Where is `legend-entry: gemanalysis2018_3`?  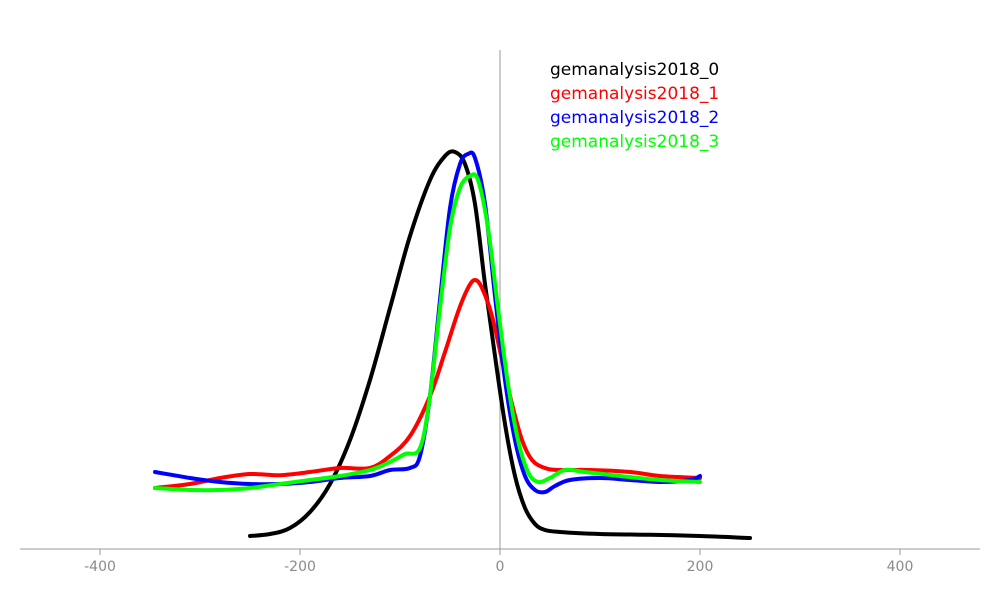
legend-entry: gemanalysis2018_3 is located at coordinates (634, 142).